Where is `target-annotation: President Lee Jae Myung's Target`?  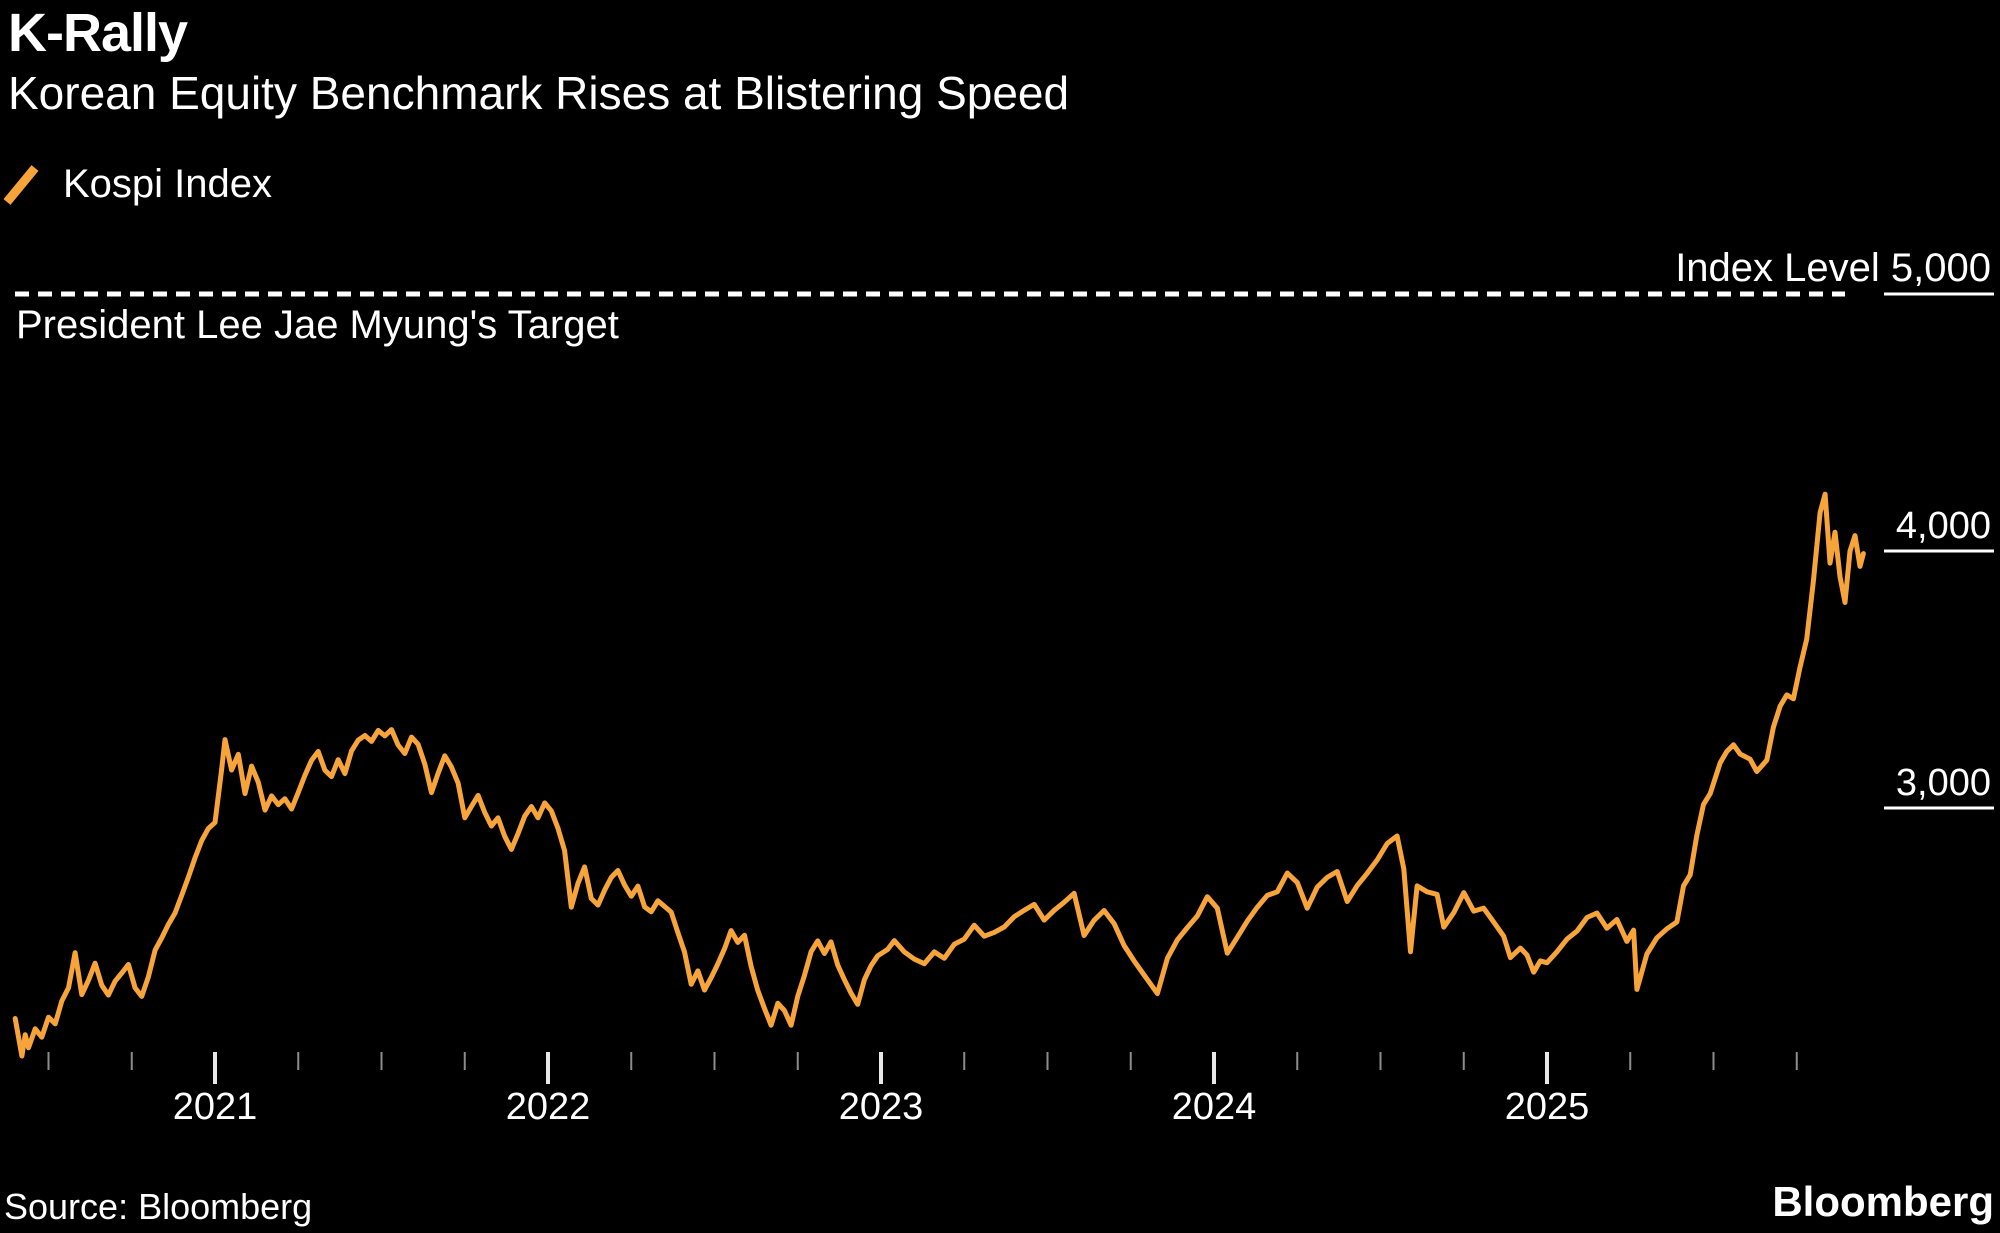 target-annotation: President Lee Jae Myung's Target is located at coordinates (317, 325).